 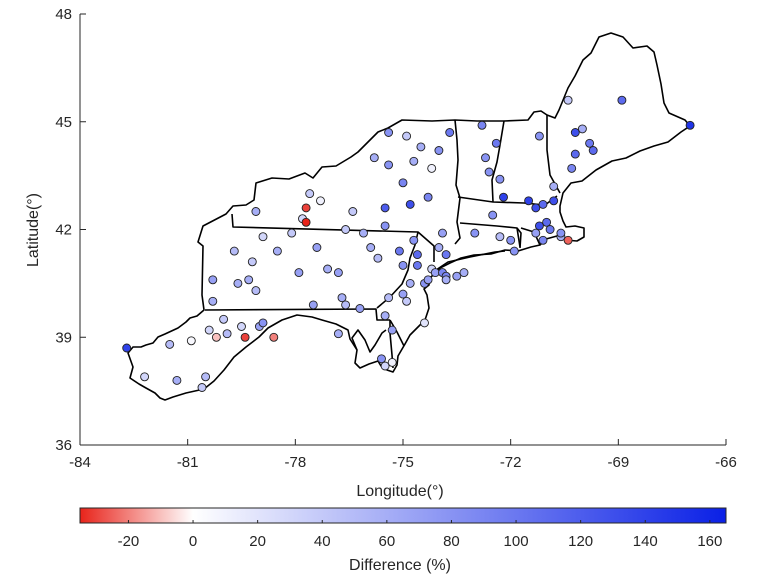 I want to click on x-tick-label: -81, so click(x=188, y=462).